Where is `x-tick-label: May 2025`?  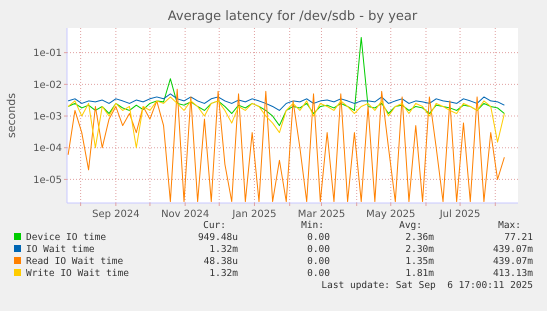
x-tick-label: May 2025 is located at coordinates (391, 214).